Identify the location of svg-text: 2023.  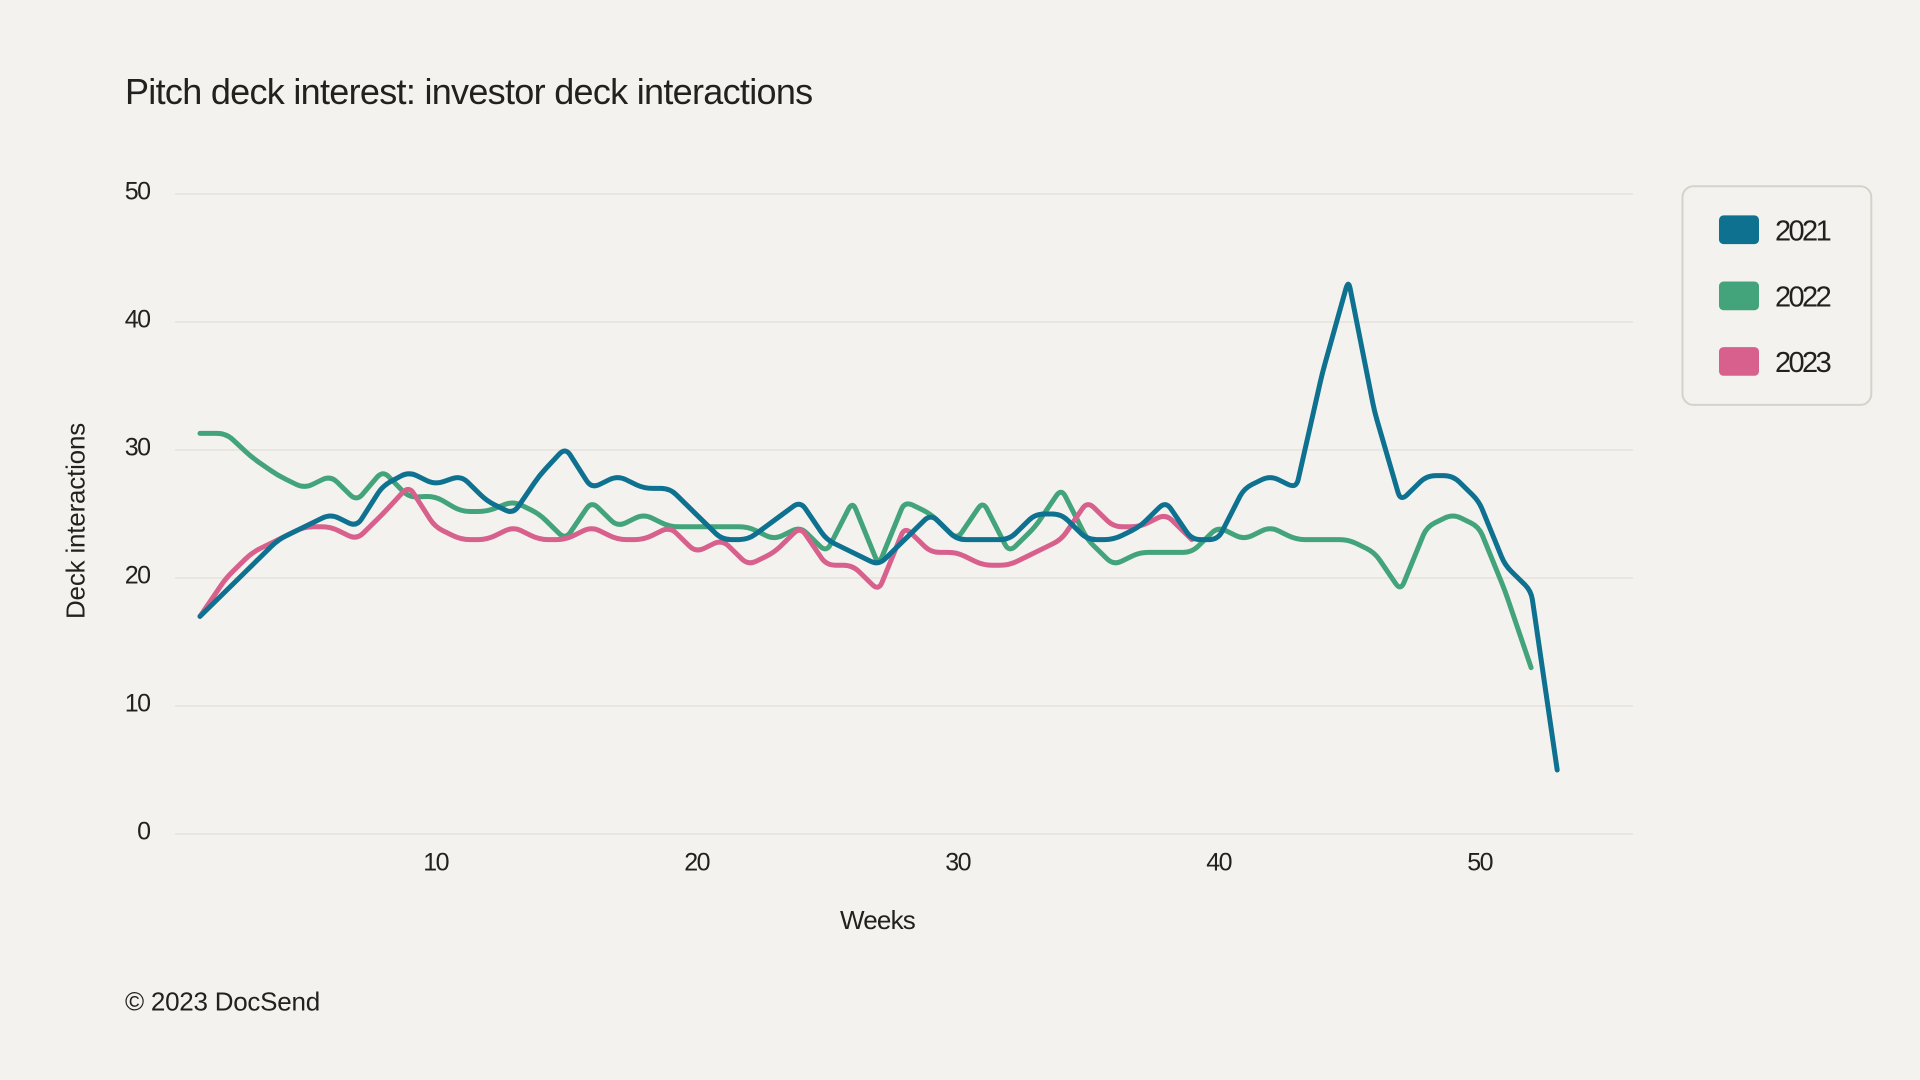
(1803, 363).